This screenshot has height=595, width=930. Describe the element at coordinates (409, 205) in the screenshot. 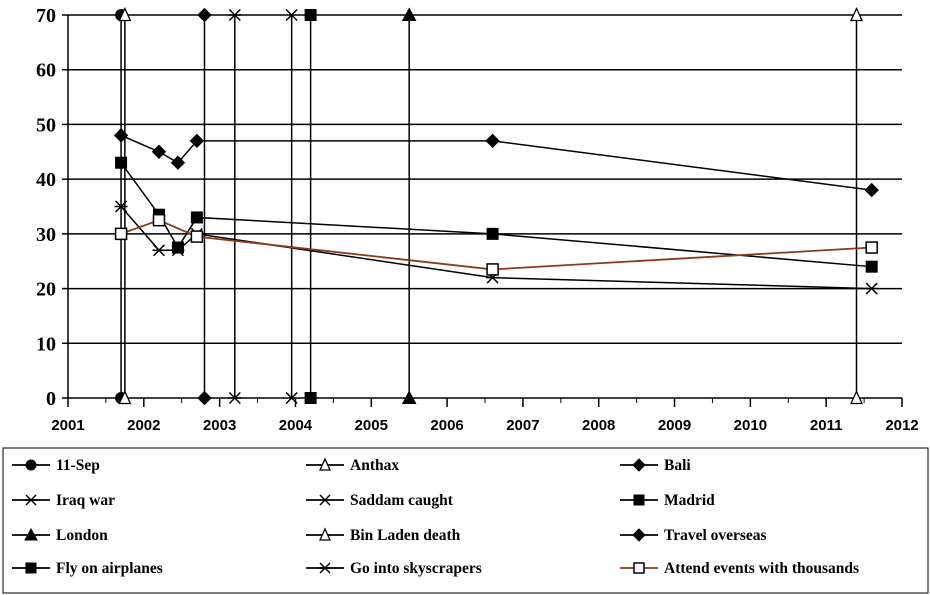

I see `series-london` at that location.